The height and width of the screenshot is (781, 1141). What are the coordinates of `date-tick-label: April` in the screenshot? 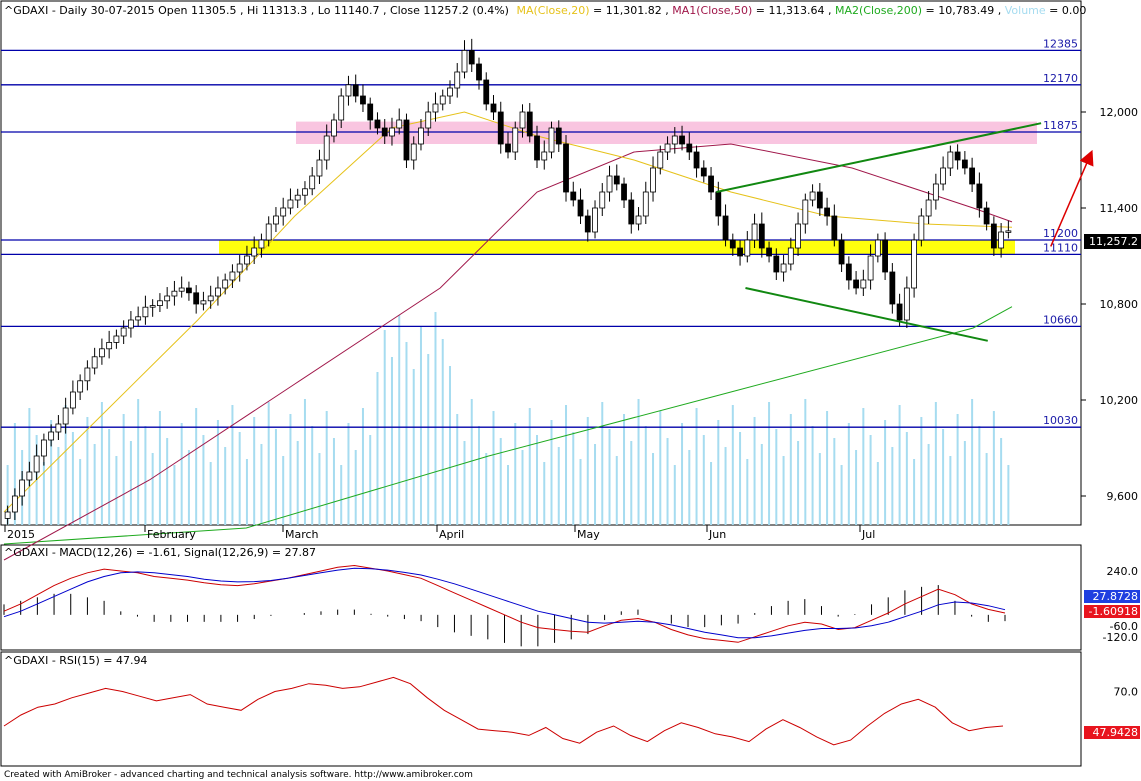 It's located at (451, 534).